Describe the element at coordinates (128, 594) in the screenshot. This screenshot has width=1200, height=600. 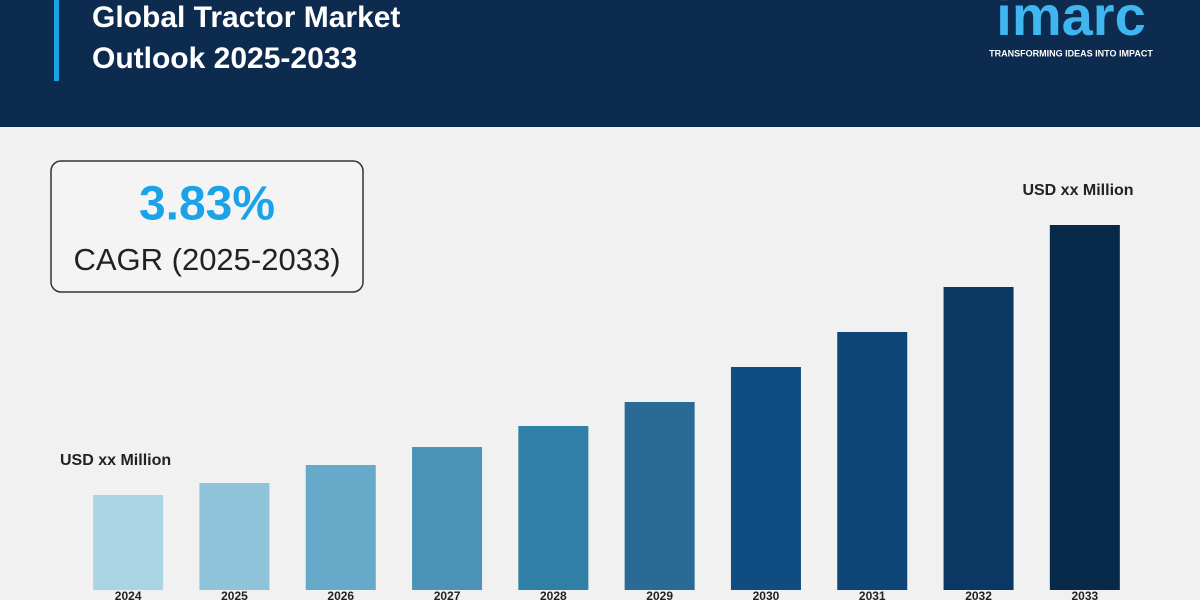
I see `x-tick-label: 2024` at that location.